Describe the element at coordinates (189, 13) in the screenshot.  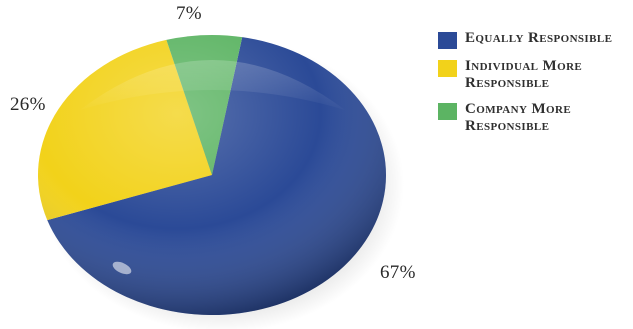
I see `pie-label-company-more-responsible: 7%` at that location.